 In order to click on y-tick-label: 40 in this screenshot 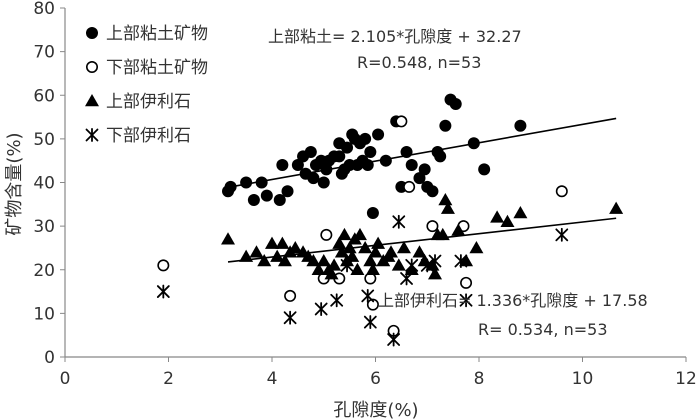, I will do `click(44, 184)`.